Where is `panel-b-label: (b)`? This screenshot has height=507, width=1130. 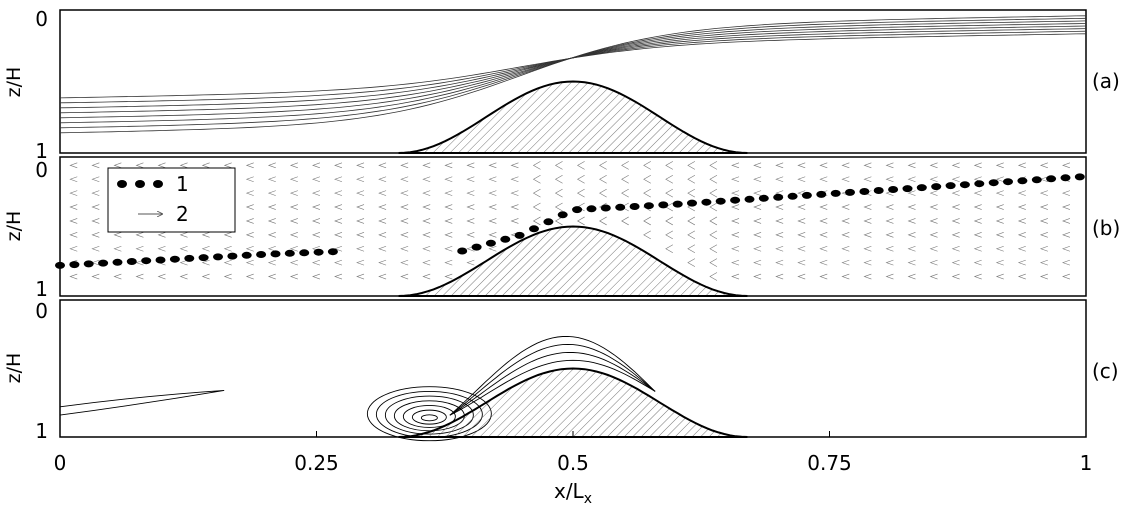 panel-b-label: (b) is located at coordinates (1106, 228).